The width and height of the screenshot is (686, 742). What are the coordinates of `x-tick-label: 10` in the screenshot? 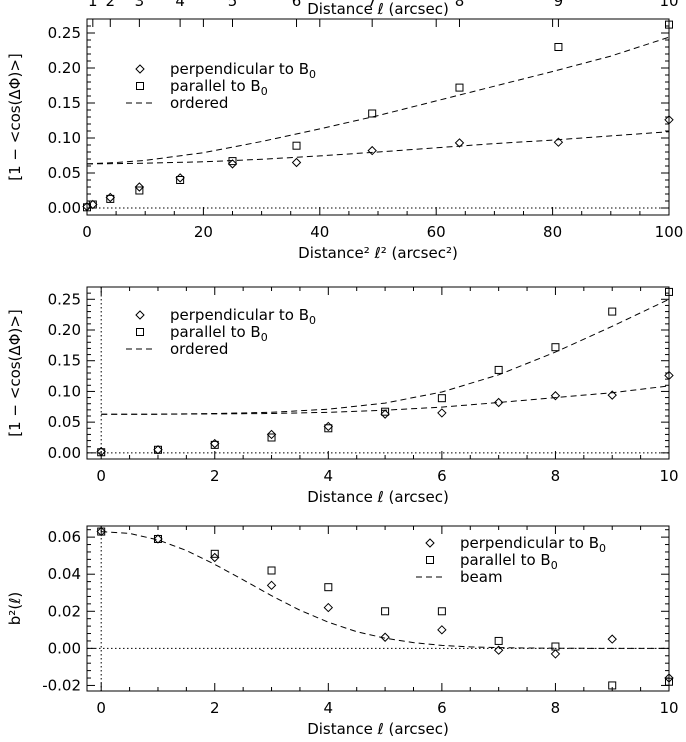 It's located at (668, 708).